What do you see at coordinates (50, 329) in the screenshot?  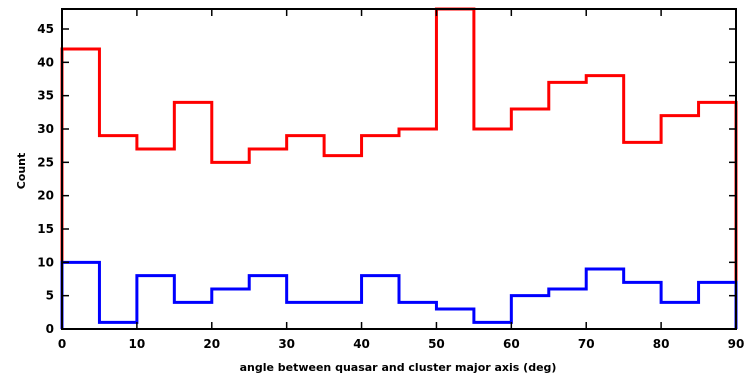 I see `y-tick-label: 0` at bounding box center [50, 329].